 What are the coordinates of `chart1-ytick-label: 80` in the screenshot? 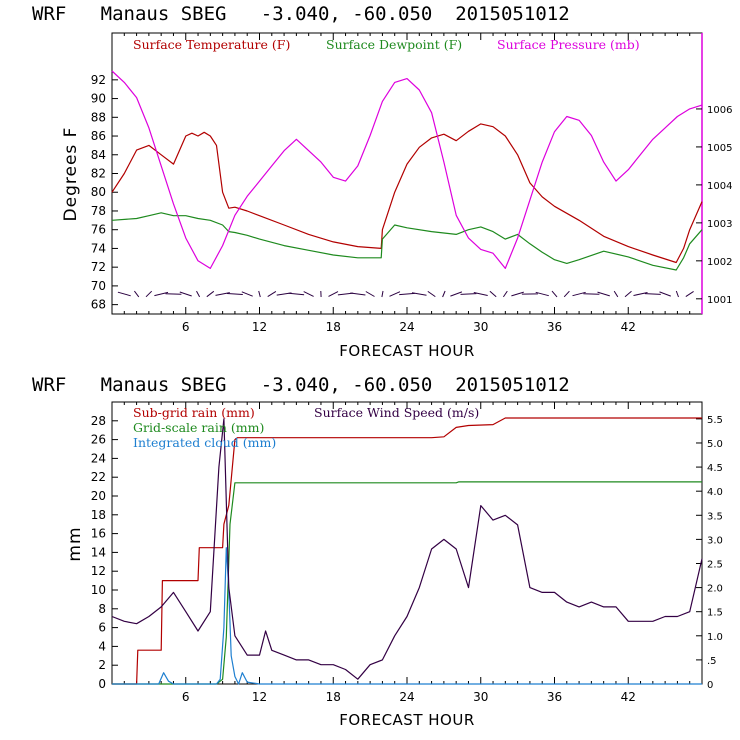 It's located at (98, 192).